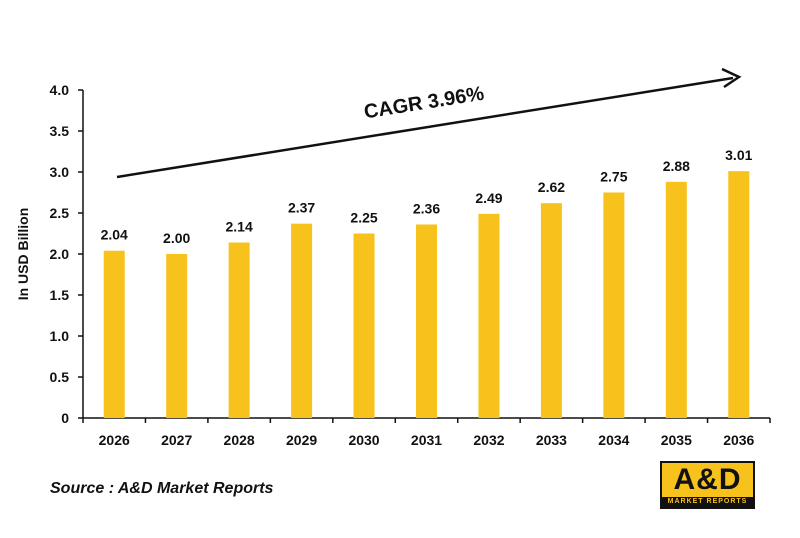 This screenshot has width=800, height=538. Describe the element at coordinates (488, 198) in the screenshot. I see `bar-value-label: 2.49` at that location.